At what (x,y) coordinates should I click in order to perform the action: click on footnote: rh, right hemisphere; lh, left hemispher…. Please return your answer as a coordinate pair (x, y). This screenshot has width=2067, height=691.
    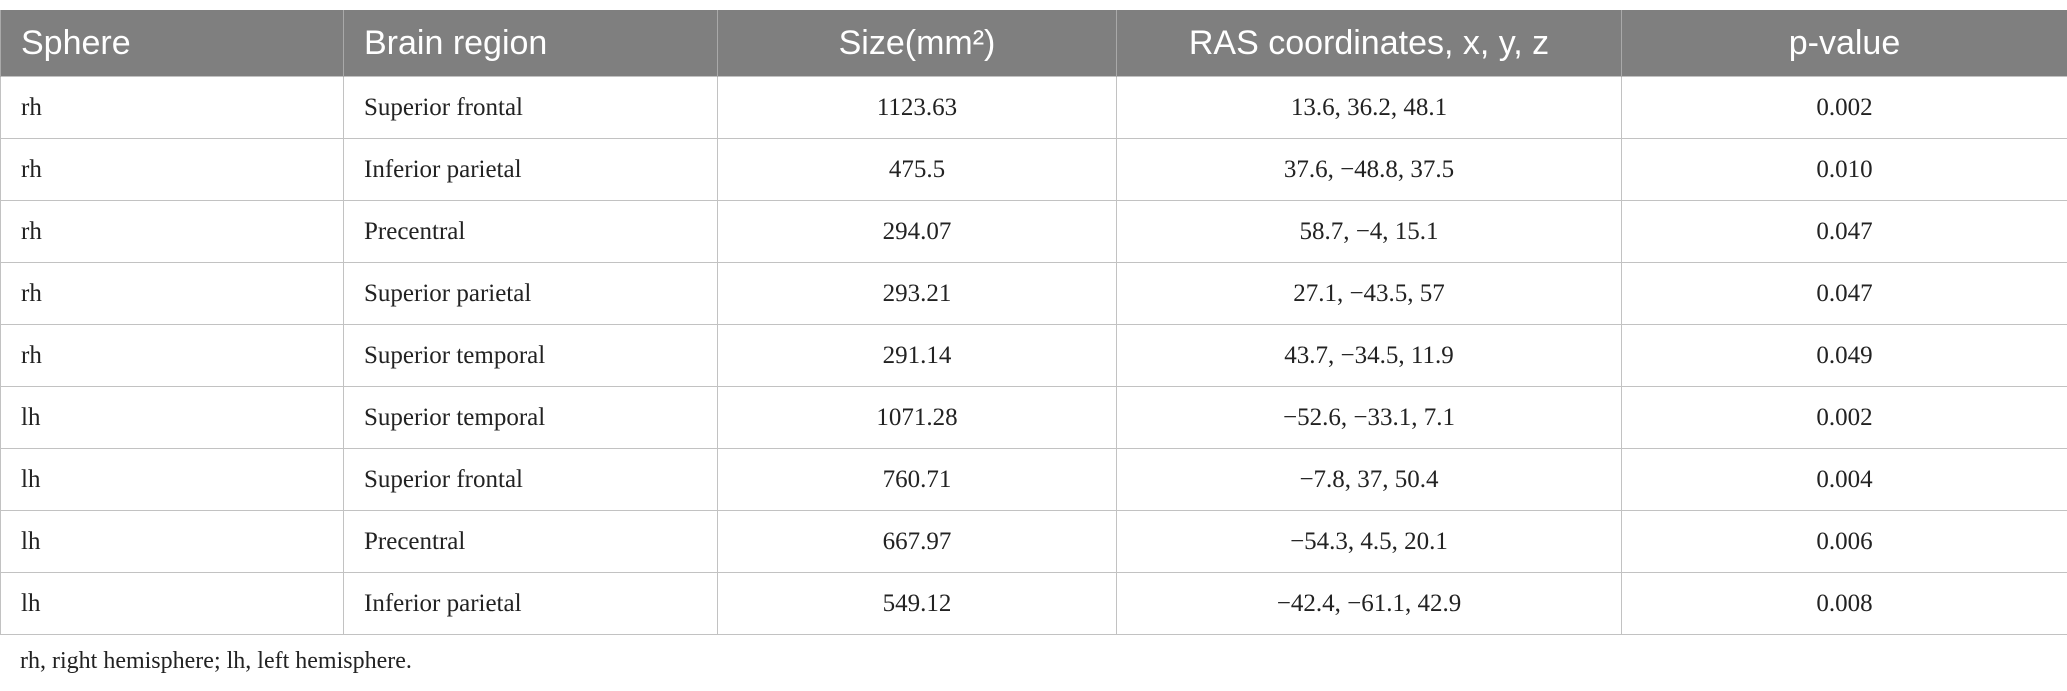
    Looking at the image, I should click on (216, 661).